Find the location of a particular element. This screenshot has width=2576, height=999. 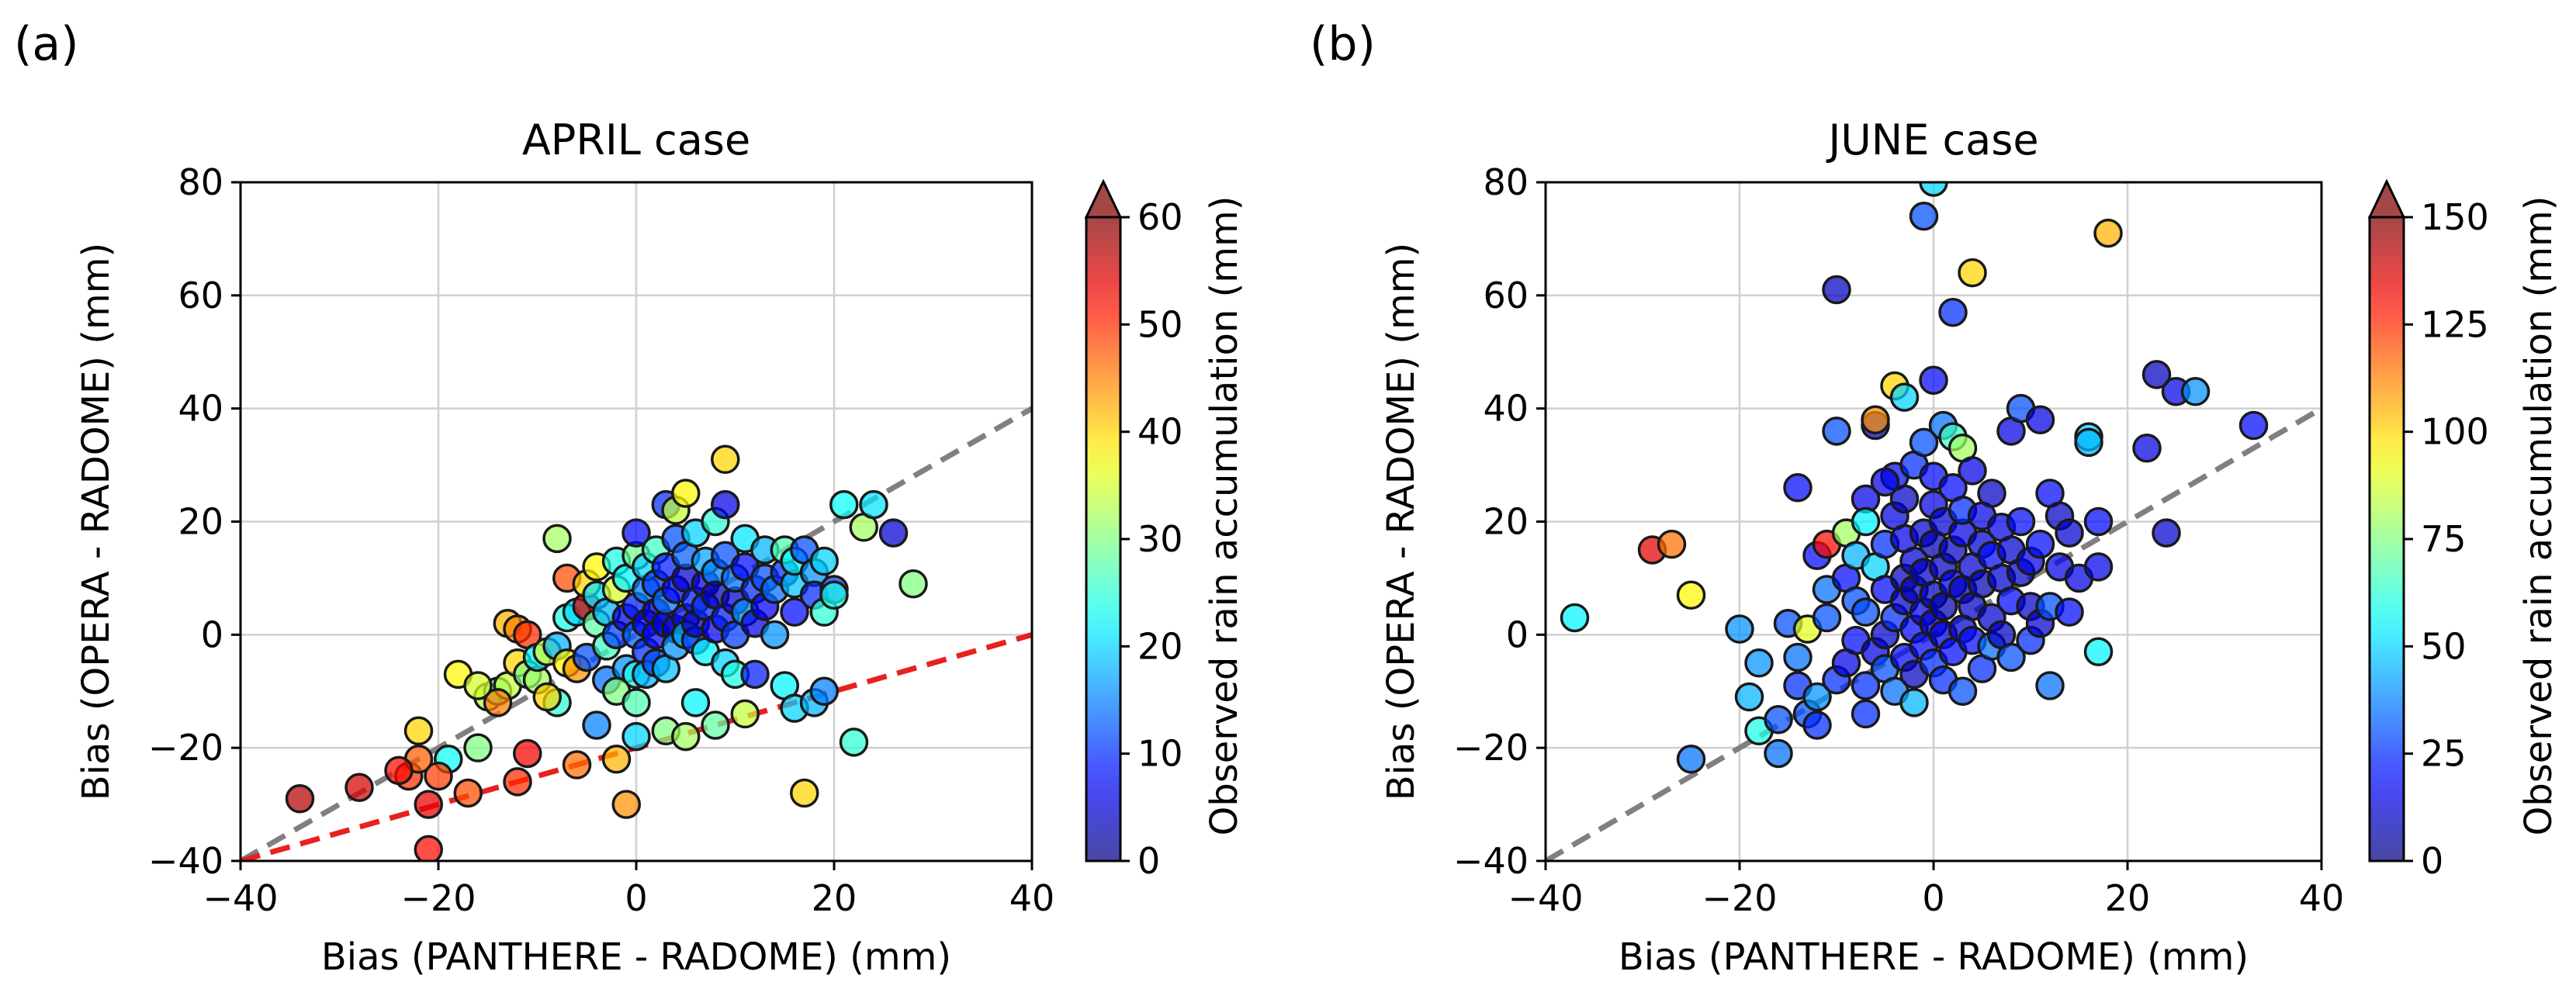

chart-title: APRIL case is located at coordinates (636, 140).